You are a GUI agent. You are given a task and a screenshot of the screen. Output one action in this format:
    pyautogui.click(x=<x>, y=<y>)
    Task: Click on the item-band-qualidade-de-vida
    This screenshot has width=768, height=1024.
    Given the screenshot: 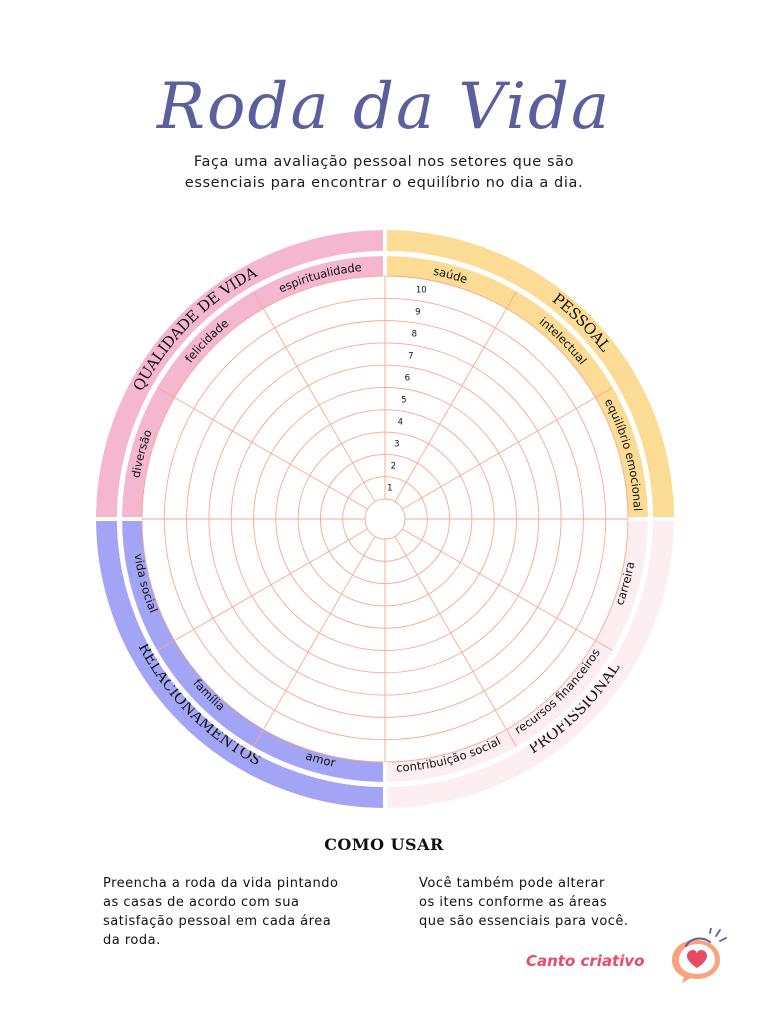 What is the action you would take?
    pyautogui.click(x=253, y=387)
    